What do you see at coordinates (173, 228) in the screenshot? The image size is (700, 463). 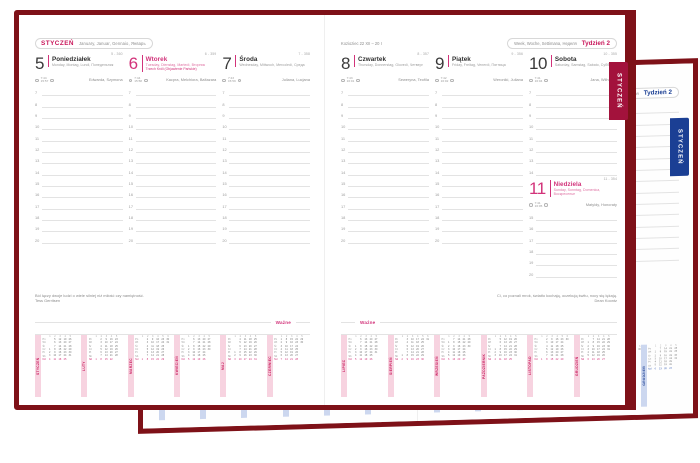 I see `hour-row: 19` at bounding box center [173, 228].